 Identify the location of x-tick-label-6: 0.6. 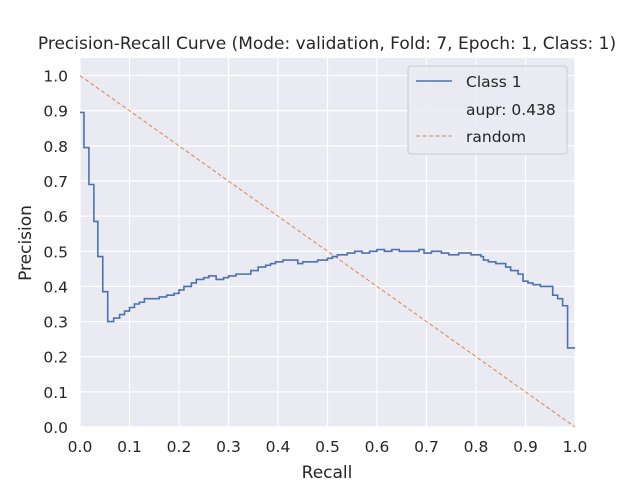
(377, 447).